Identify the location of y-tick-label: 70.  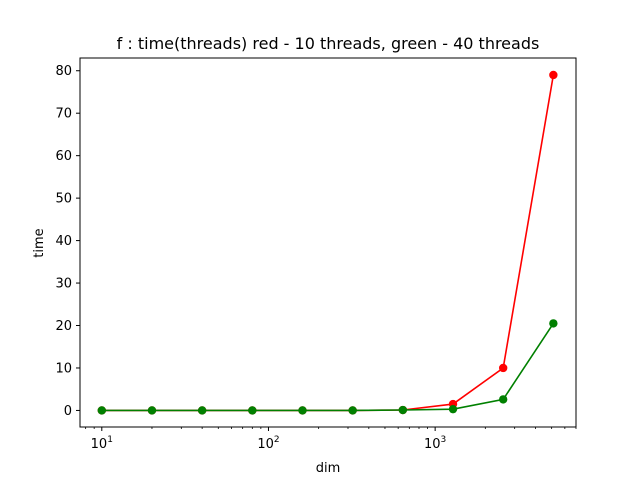
(63, 114).